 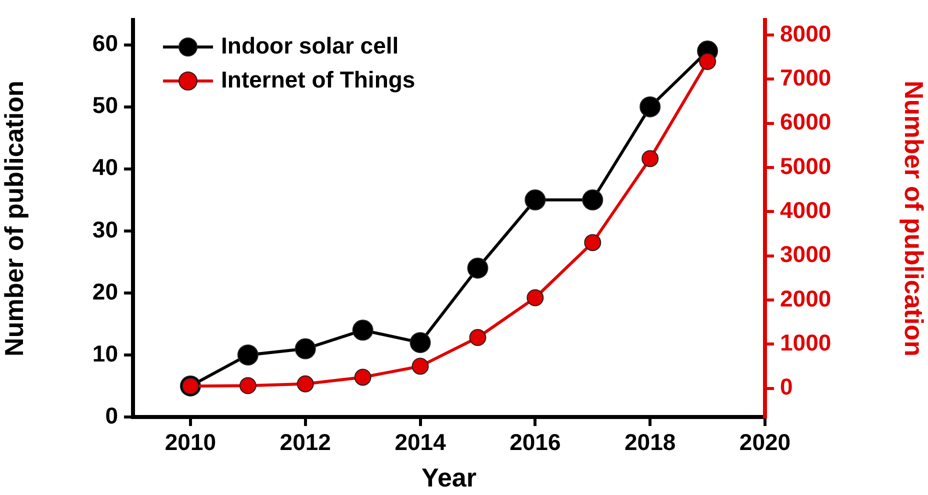 What do you see at coordinates (786, 387) in the screenshot?
I see `y2-tick-label: 0` at bounding box center [786, 387].